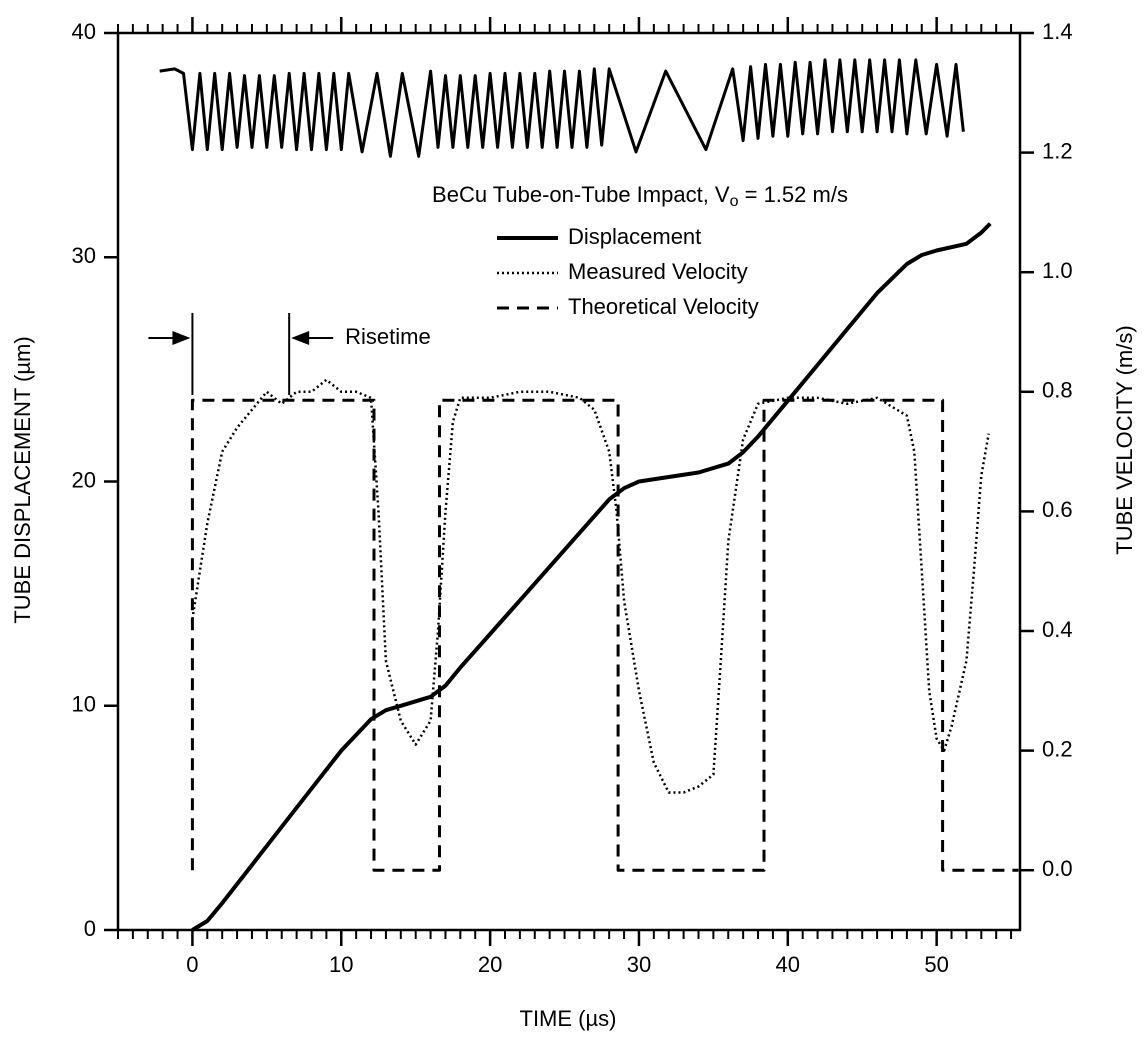 This screenshot has height=1041, width=1147. I want to click on series-line, so click(562, 108).